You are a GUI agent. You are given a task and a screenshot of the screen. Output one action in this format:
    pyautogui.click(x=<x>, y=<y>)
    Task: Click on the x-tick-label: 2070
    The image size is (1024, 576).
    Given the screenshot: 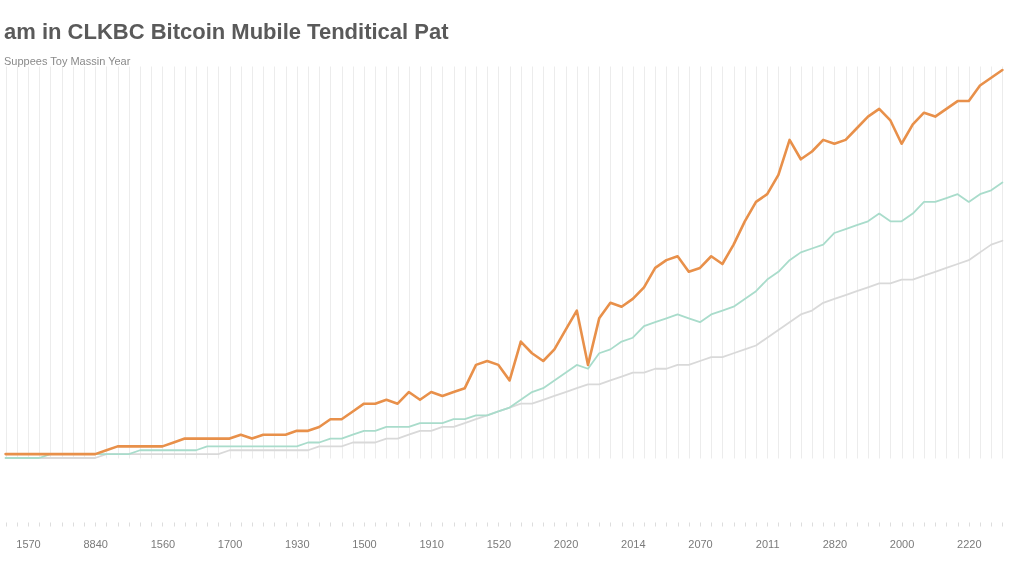 What is the action you would take?
    pyautogui.click(x=700, y=543)
    